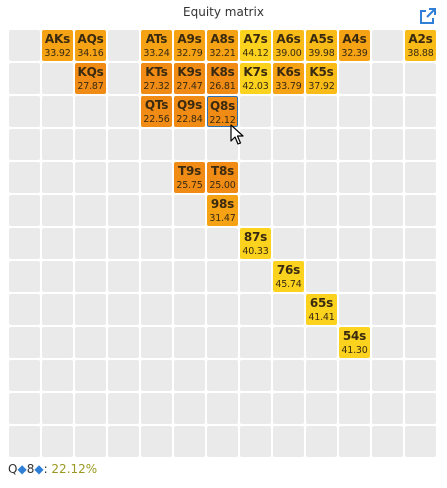 Image resolution: width=447 pixels, height=488 pixels. What do you see at coordinates (222, 177) in the screenshot?
I see `matrix-cell-t8s: T8s 25.00` at bounding box center [222, 177].